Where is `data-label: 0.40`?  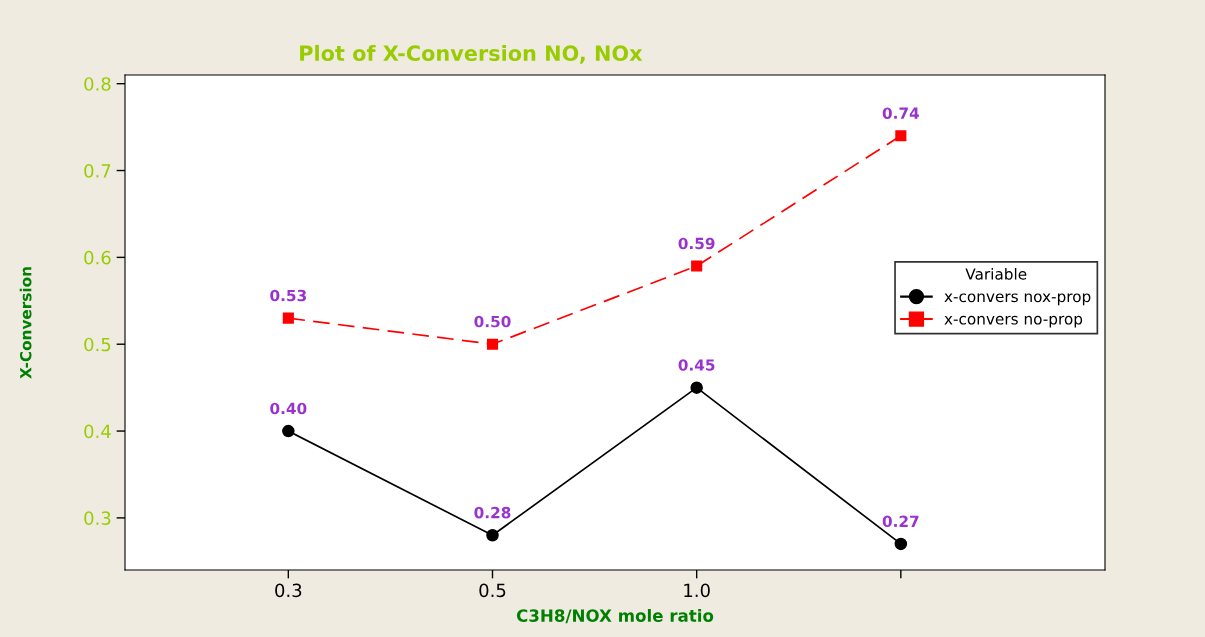
data-label: 0.40 is located at coordinates (288, 408).